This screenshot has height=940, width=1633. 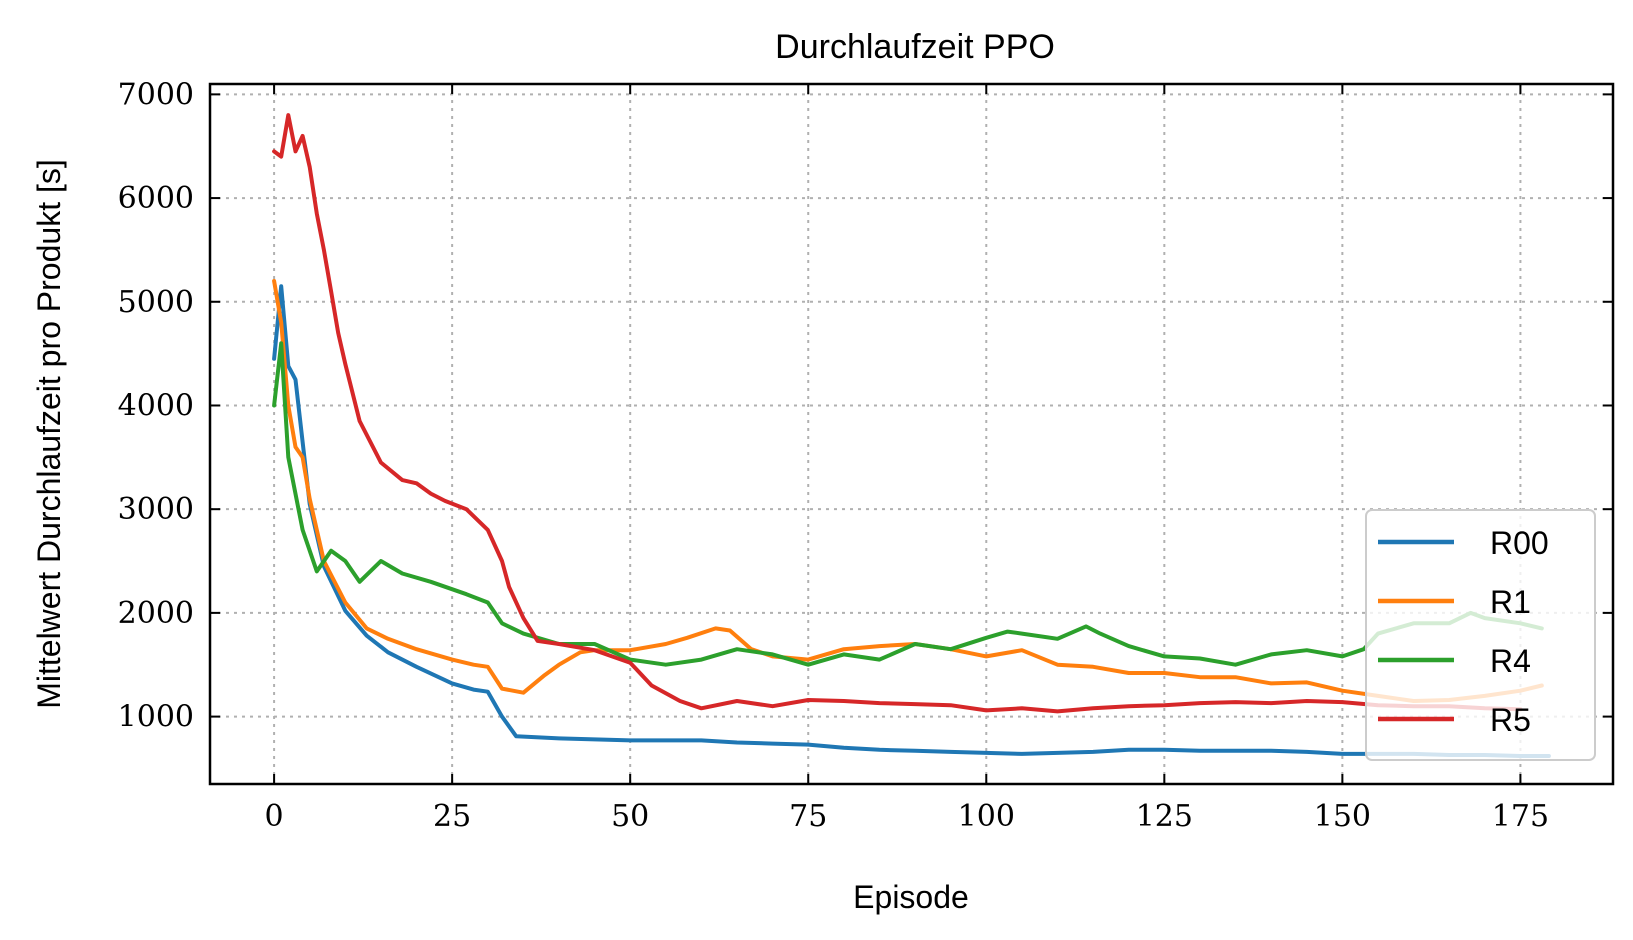 What do you see at coordinates (156, 509) in the screenshot?
I see `y-tick-label: 3000` at bounding box center [156, 509].